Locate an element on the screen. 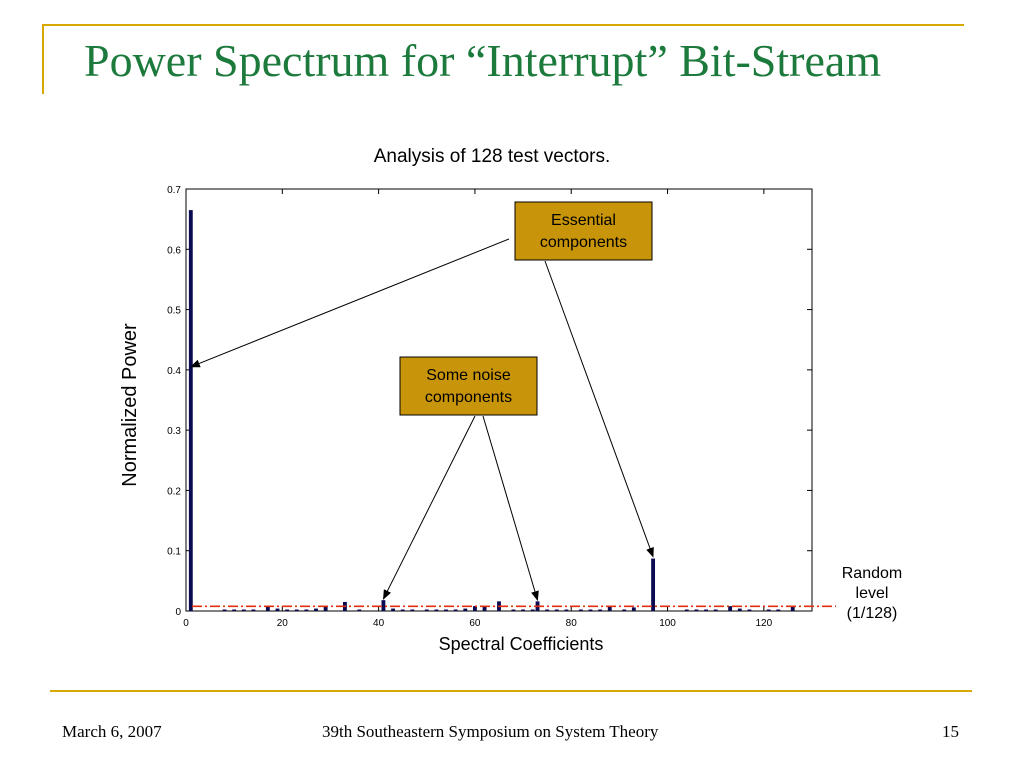 Image resolution: width=1024 pixels, height=768 pixels. x-tick-label: 80 is located at coordinates (572, 623).